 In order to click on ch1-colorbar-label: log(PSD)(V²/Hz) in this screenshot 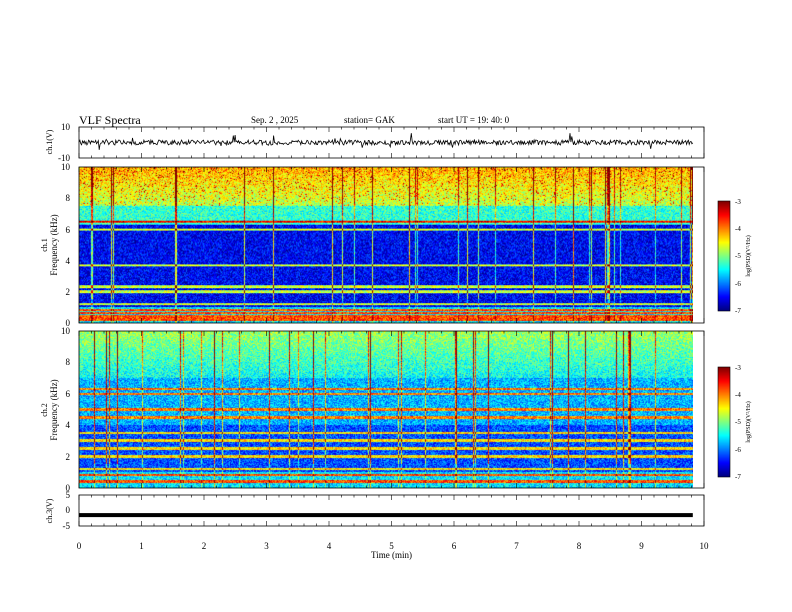, I will do `click(748, 255)`.